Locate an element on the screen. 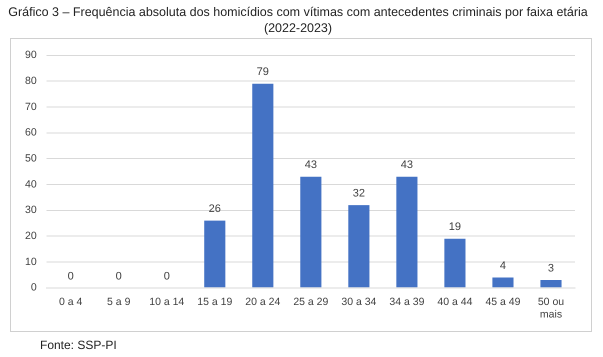  x-tick-label: 0 a 4 is located at coordinates (71, 302).